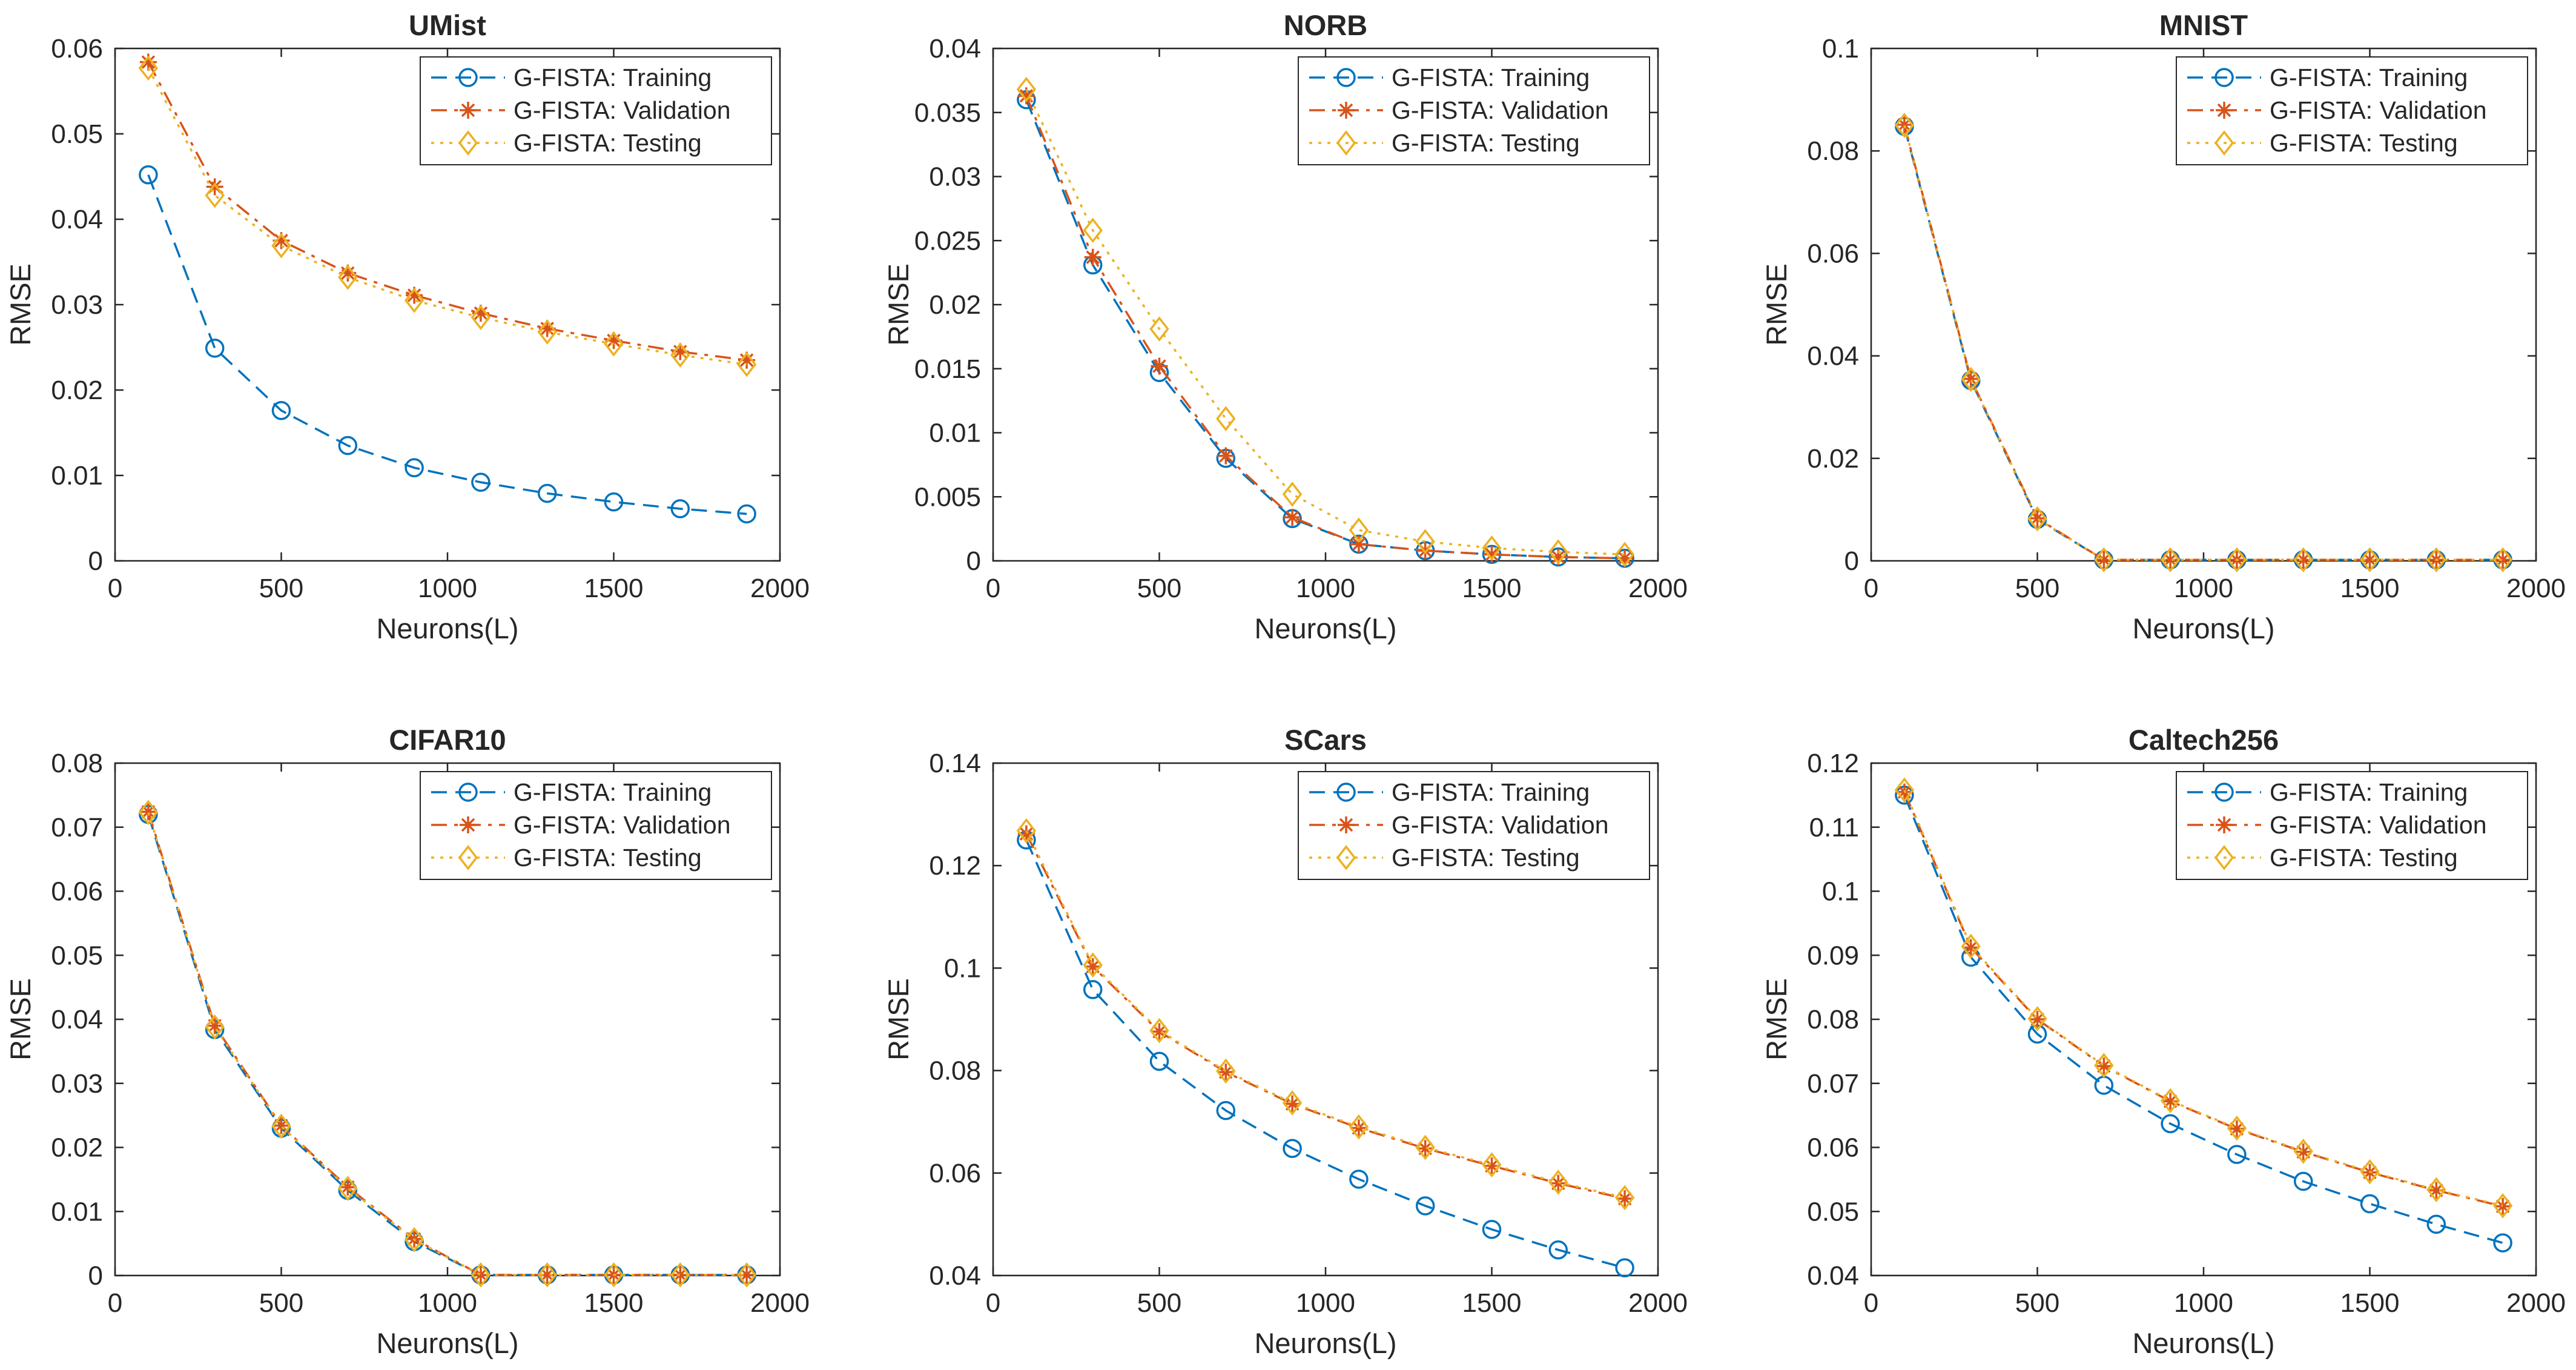 This screenshot has height=1370, width=2576. What do you see at coordinates (947, 369) in the screenshot?
I see `y-tick-label: 0.015` at bounding box center [947, 369].